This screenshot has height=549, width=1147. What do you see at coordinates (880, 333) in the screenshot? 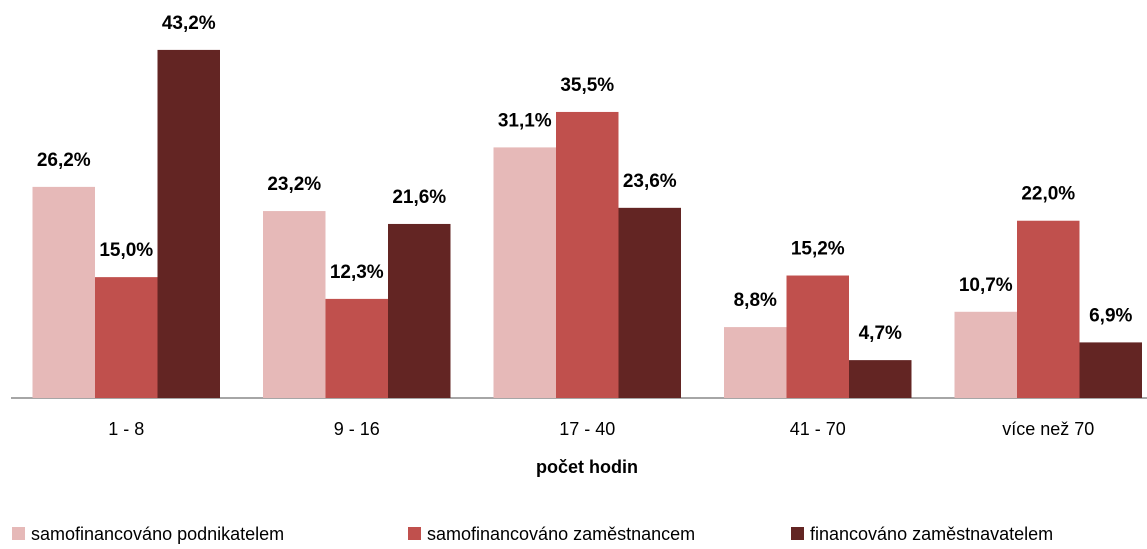
I see `value-label: 4,7%` at bounding box center [880, 333].